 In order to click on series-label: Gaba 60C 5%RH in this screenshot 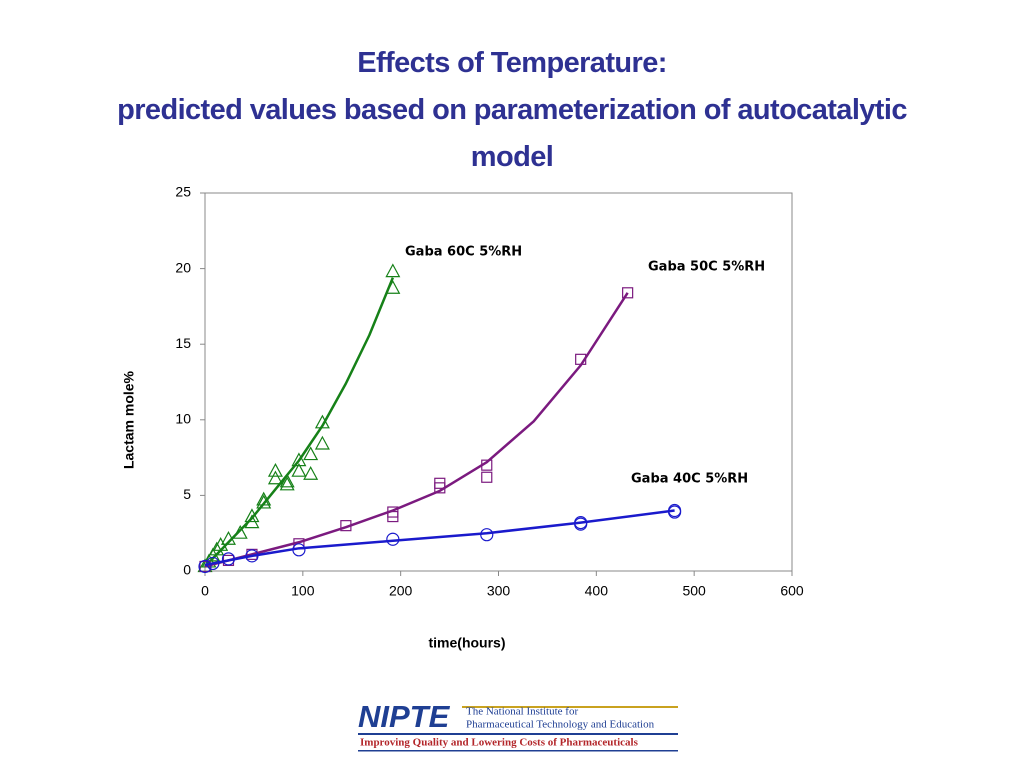, I will do `click(463, 252)`.